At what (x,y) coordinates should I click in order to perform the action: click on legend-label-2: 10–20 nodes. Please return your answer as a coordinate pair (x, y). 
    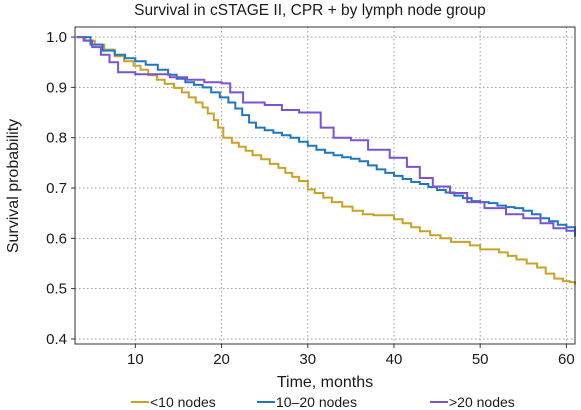
    Looking at the image, I should click on (316, 402).